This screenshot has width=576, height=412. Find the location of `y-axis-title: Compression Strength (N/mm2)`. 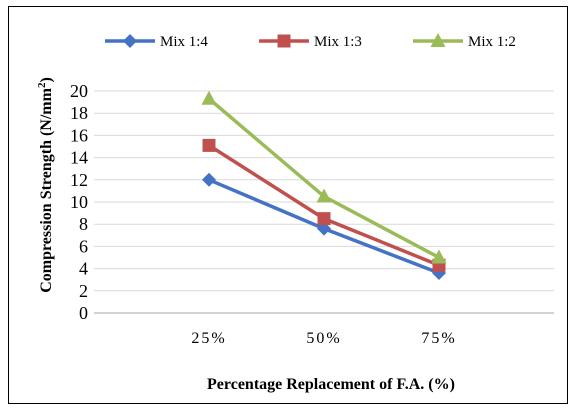

y-axis-title: Compression Strength (N/mm2) is located at coordinates (45, 185).